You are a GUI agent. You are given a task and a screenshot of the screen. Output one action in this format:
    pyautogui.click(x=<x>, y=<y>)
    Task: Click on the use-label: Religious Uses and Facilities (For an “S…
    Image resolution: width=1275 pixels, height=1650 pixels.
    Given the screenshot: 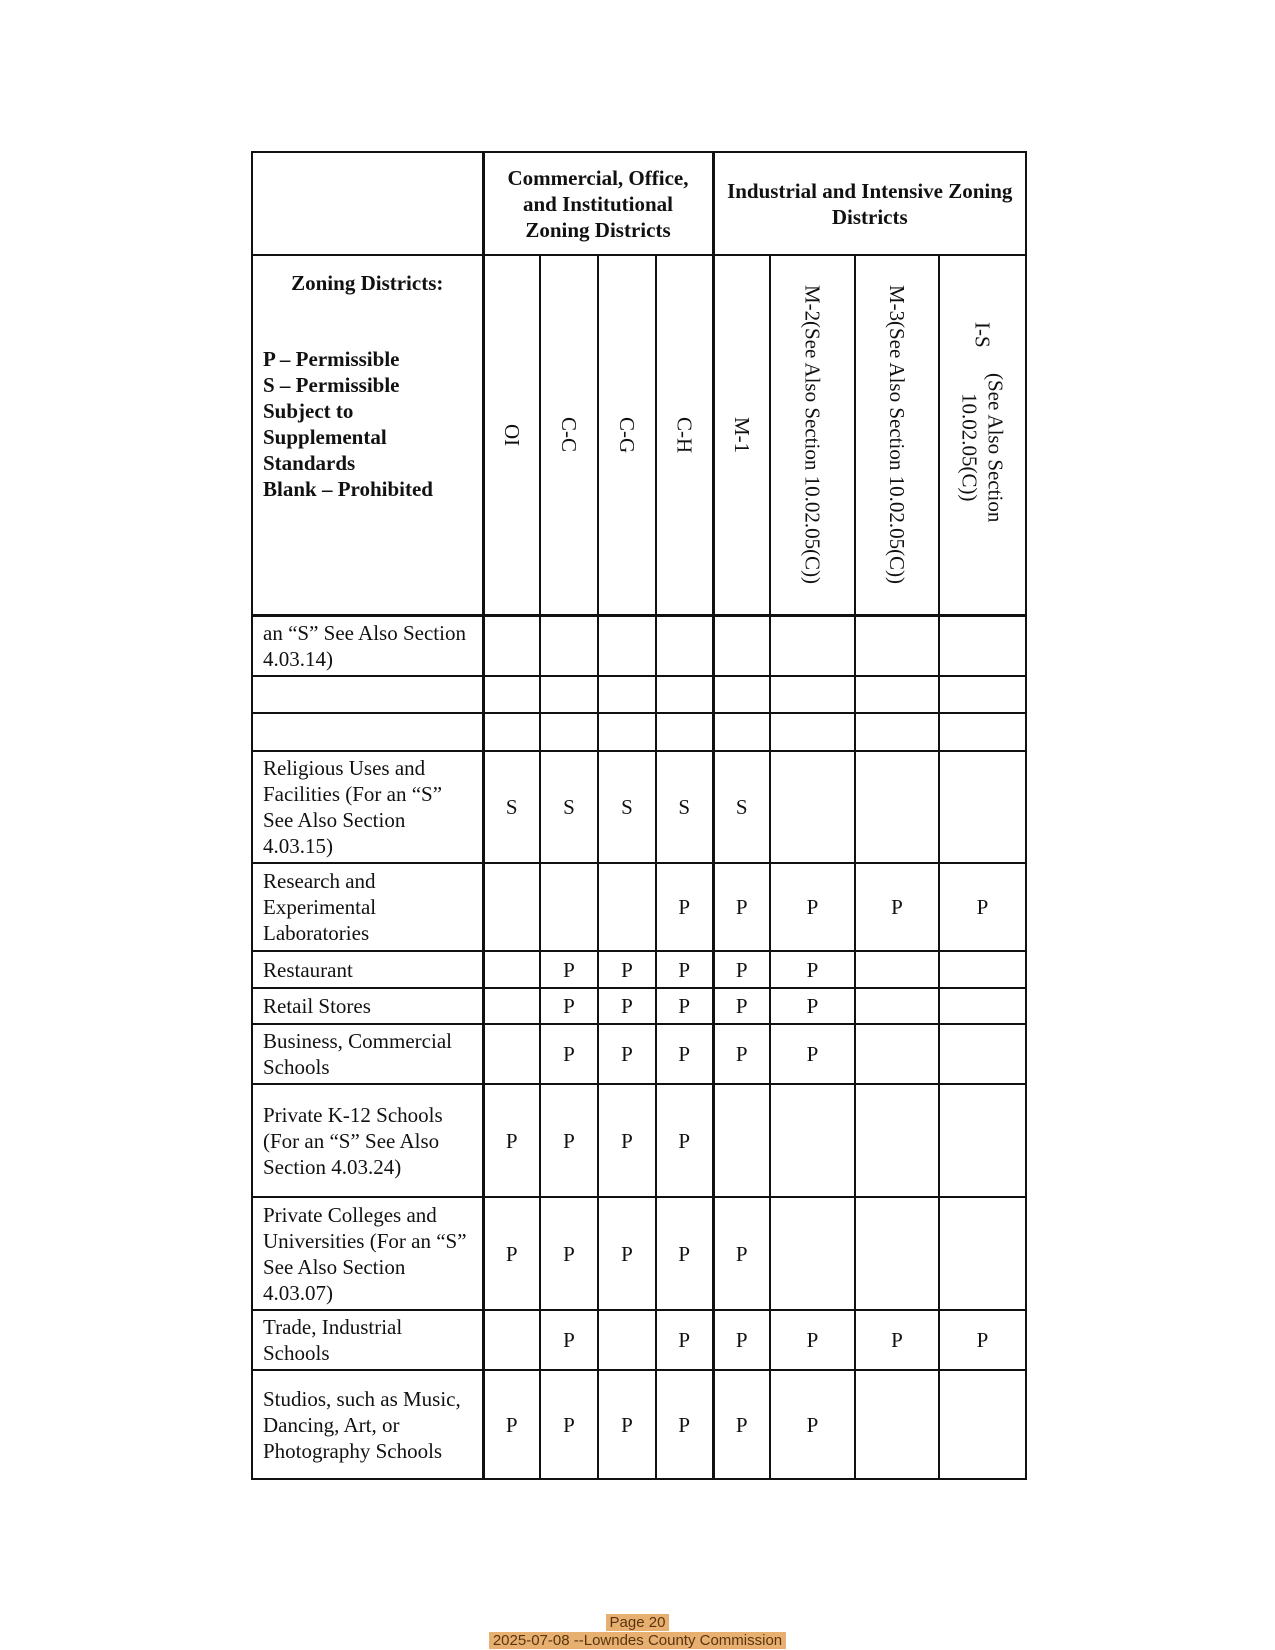 What is the action you would take?
    pyautogui.click(x=367, y=807)
    